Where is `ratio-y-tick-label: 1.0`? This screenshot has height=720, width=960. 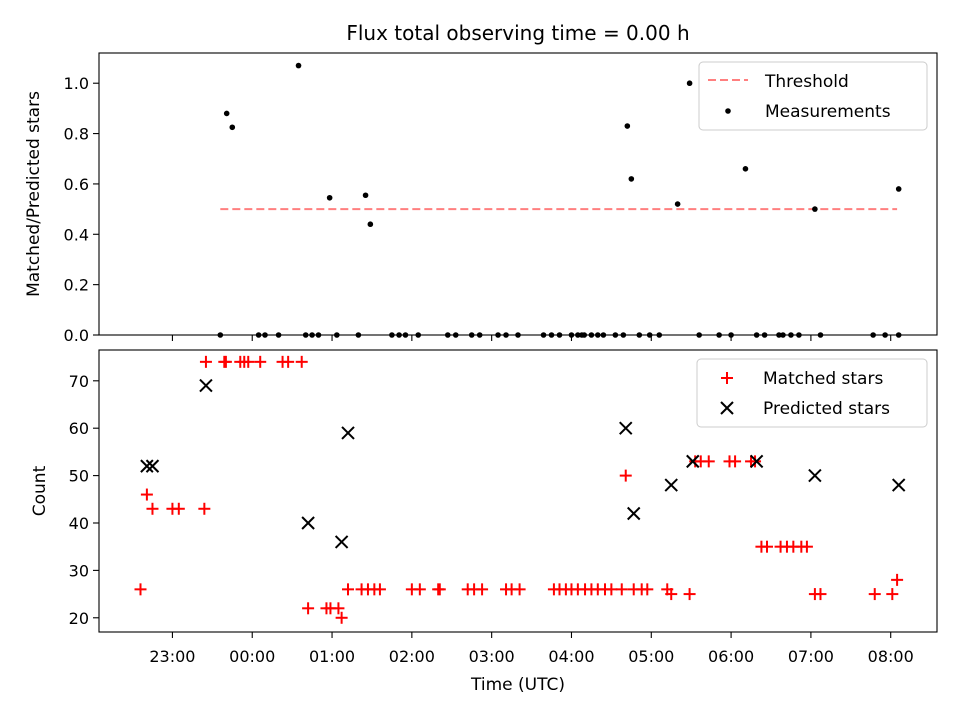
ratio-y-tick-label: 1.0 is located at coordinates (76, 83).